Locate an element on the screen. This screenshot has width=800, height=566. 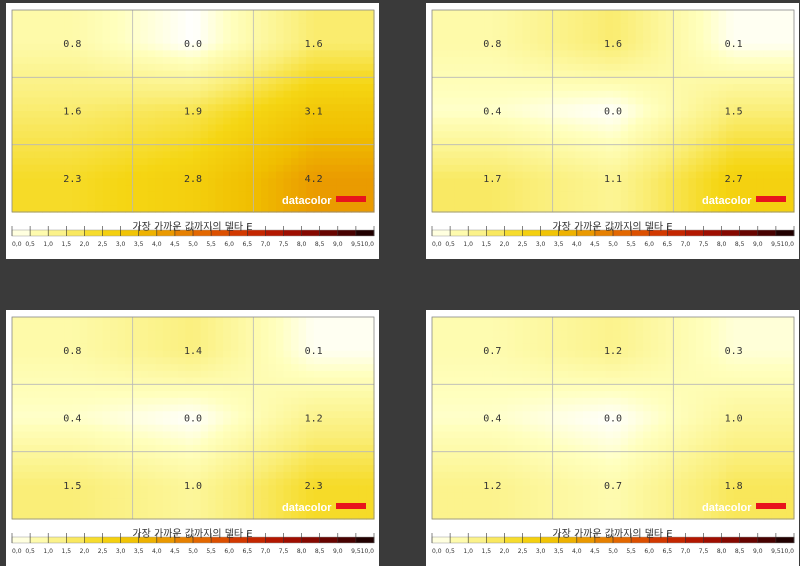
colorbar-tick-label: 2,0 is located at coordinates (85, 551).